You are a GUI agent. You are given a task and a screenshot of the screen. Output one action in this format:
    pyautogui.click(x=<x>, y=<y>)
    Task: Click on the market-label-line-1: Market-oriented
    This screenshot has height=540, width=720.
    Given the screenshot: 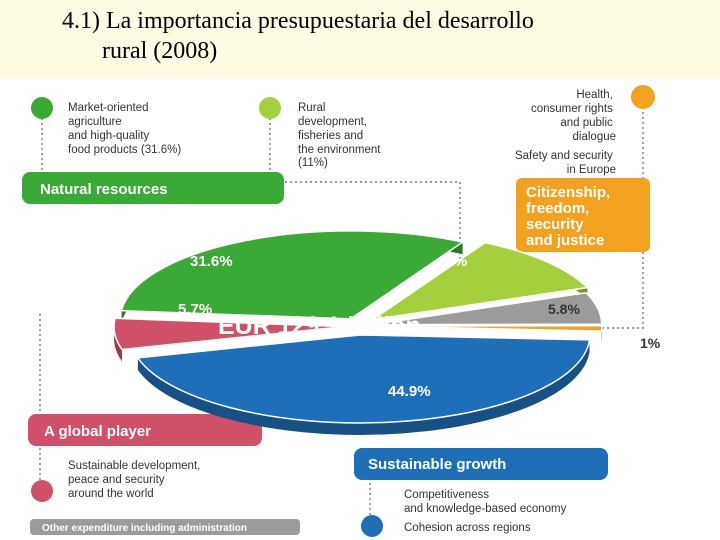 What is the action you would take?
    pyautogui.click(x=108, y=108)
    